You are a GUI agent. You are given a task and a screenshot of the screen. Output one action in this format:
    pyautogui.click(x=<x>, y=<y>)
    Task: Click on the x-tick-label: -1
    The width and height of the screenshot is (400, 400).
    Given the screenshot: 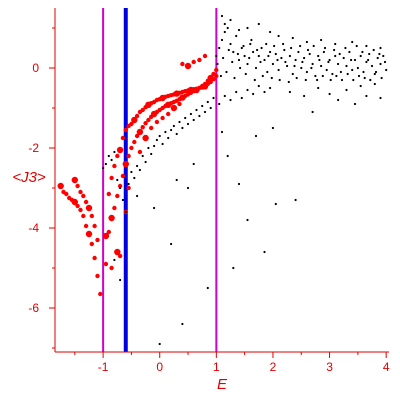 What is the action you would take?
    pyautogui.click(x=103, y=367)
    